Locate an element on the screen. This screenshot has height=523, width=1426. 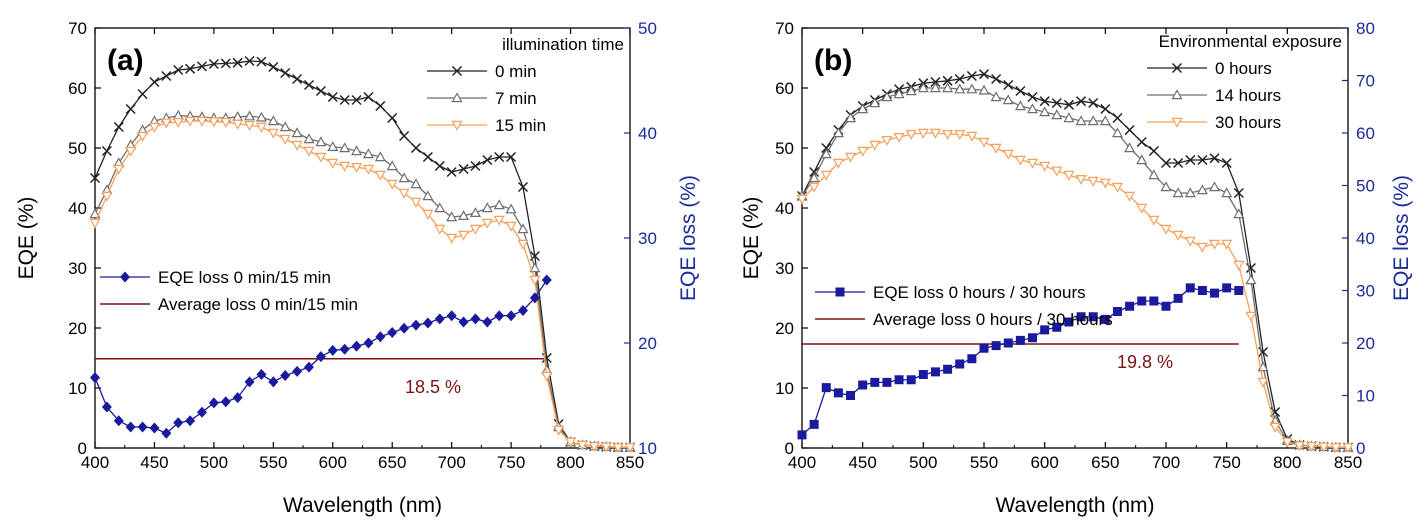
x-axis-title: Wavelength (nm) is located at coordinates (362, 505).